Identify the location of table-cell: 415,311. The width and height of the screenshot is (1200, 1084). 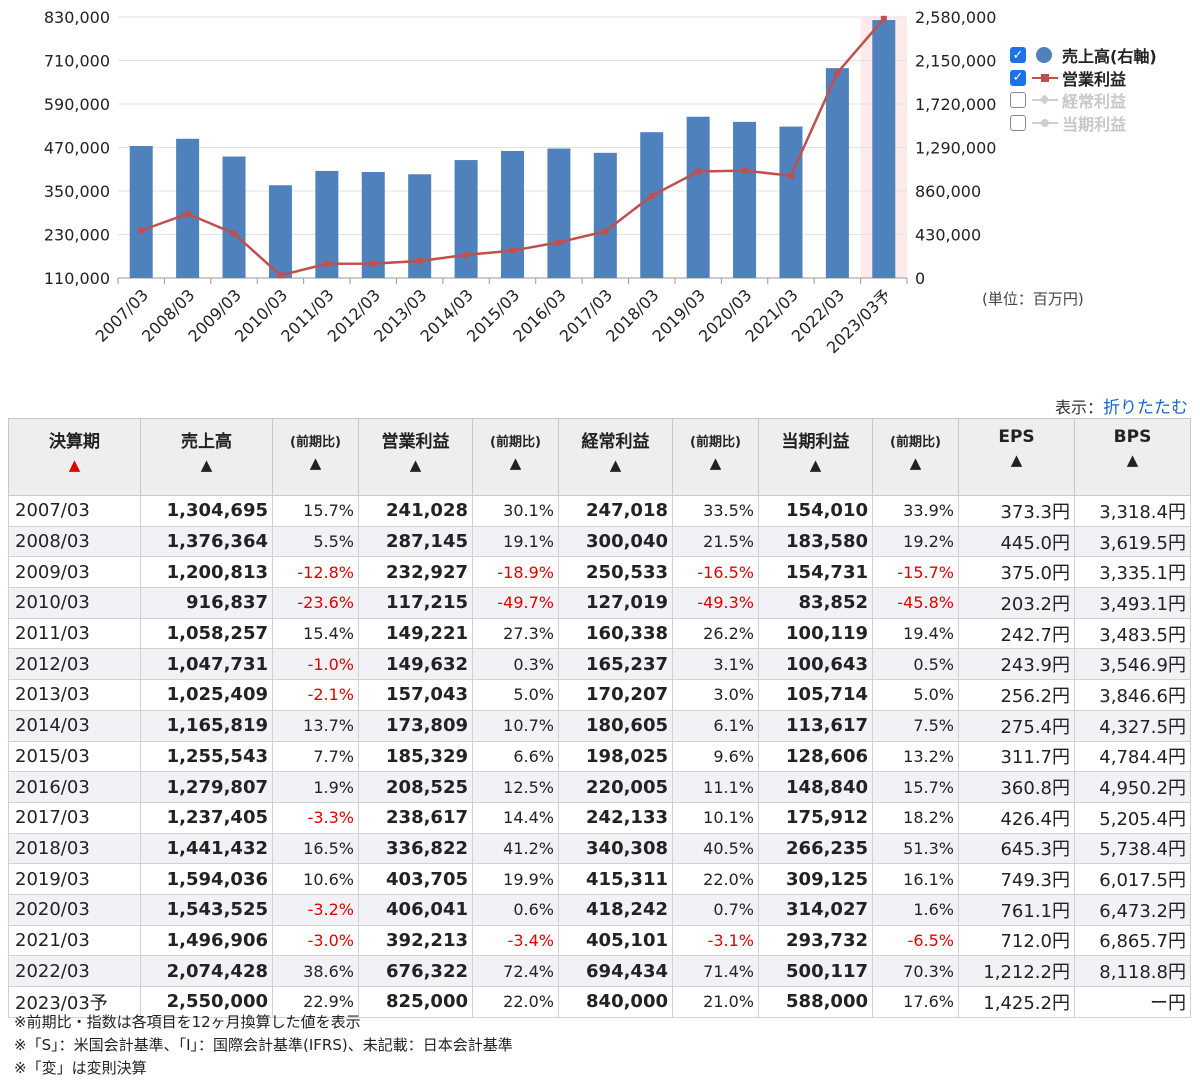
(615, 879).